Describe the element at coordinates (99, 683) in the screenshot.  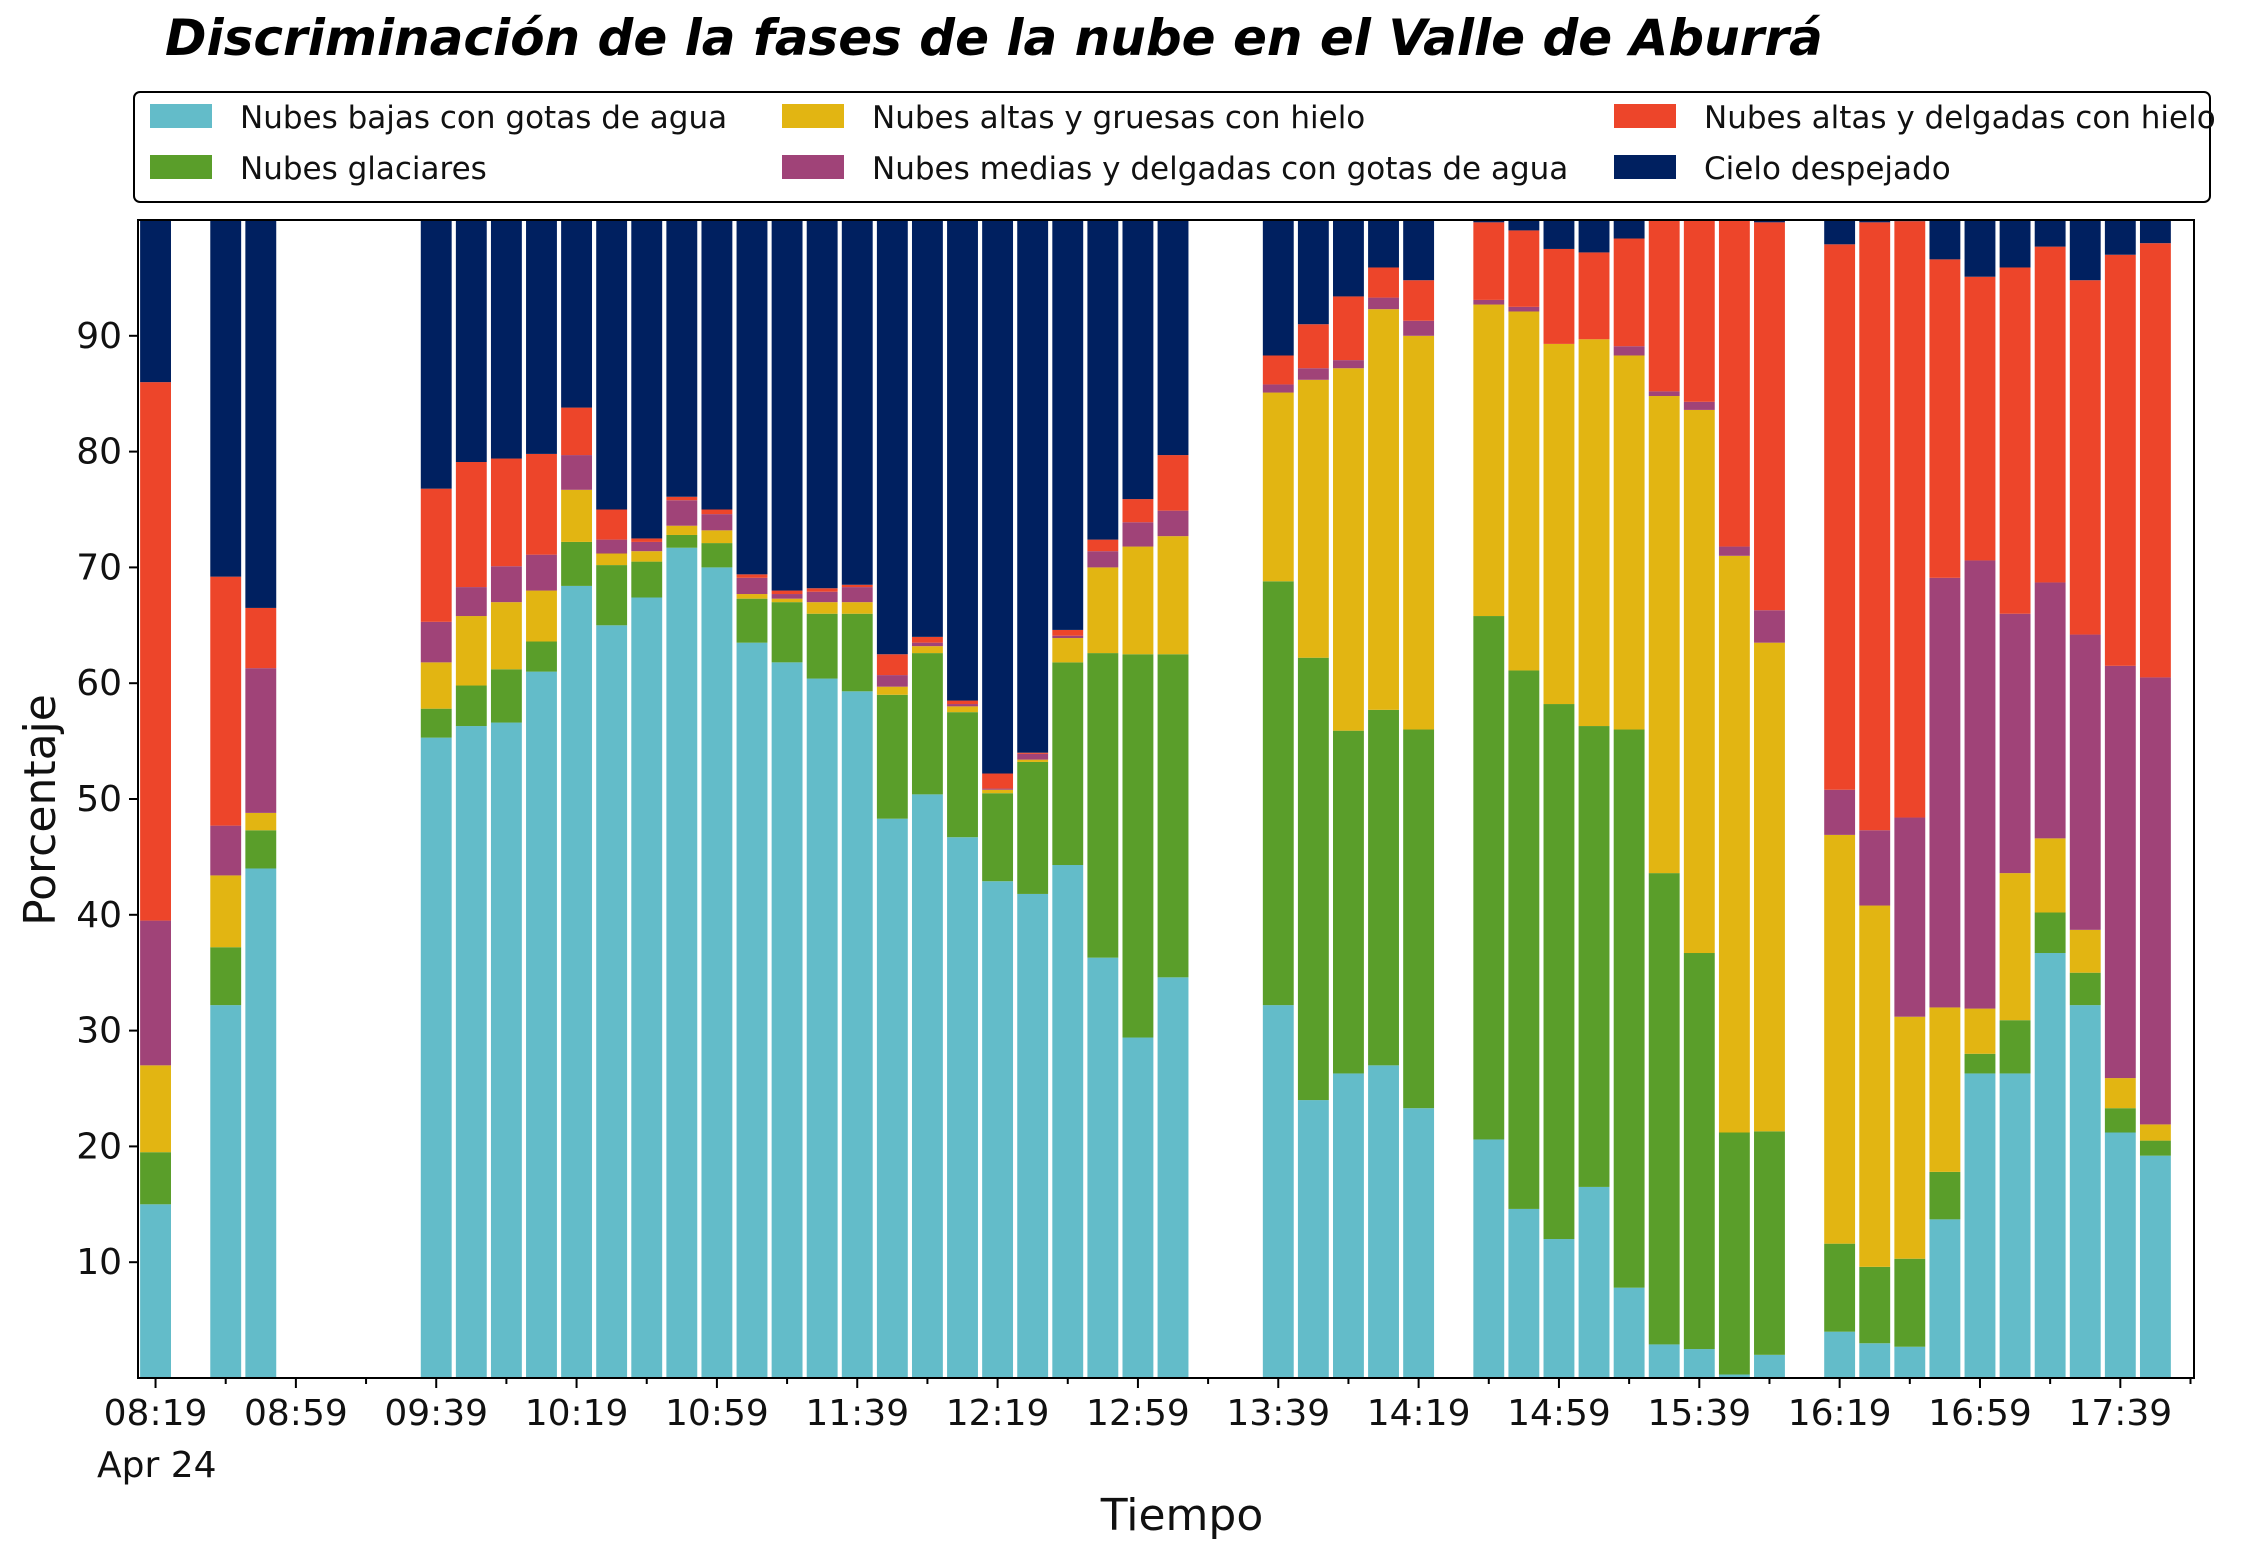
I see `y-tick-label: 60` at that location.